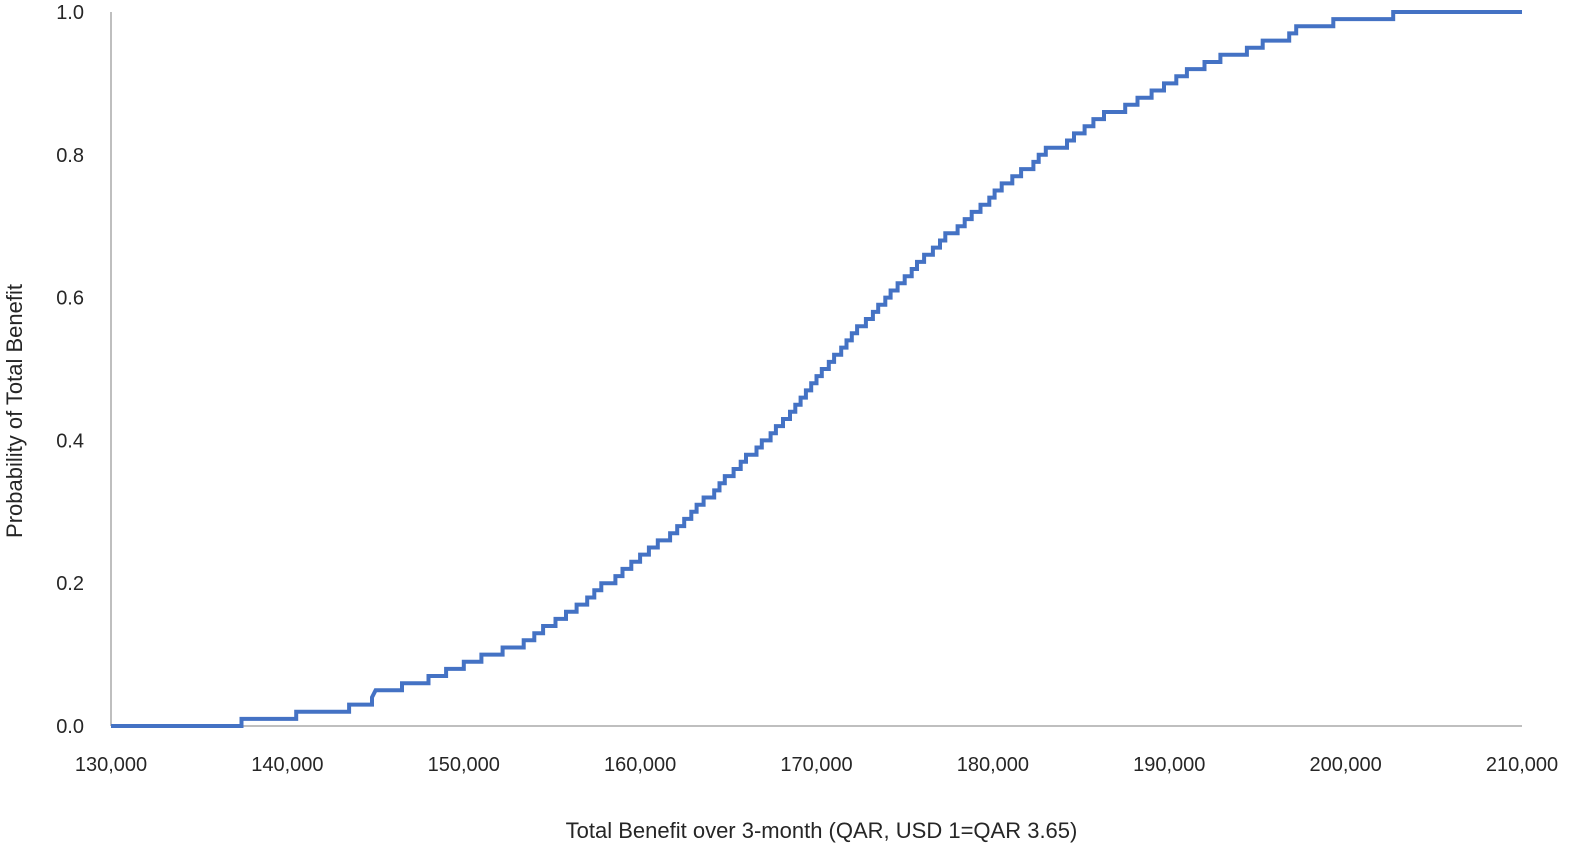 Image resolution: width=1594 pixels, height=860 pixels. I want to click on y-tick-label: 0.2, so click(70, 584).